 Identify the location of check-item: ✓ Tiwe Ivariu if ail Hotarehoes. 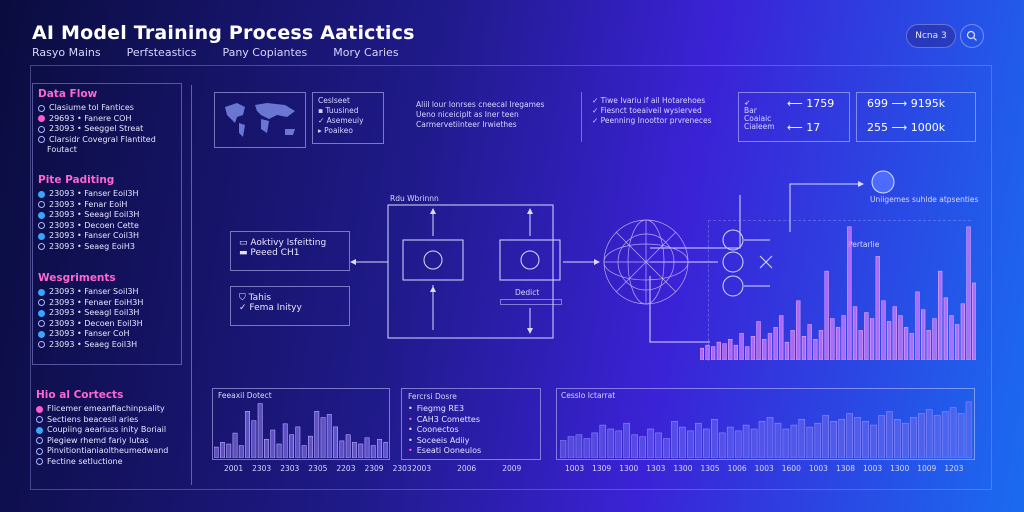
(649, 100).